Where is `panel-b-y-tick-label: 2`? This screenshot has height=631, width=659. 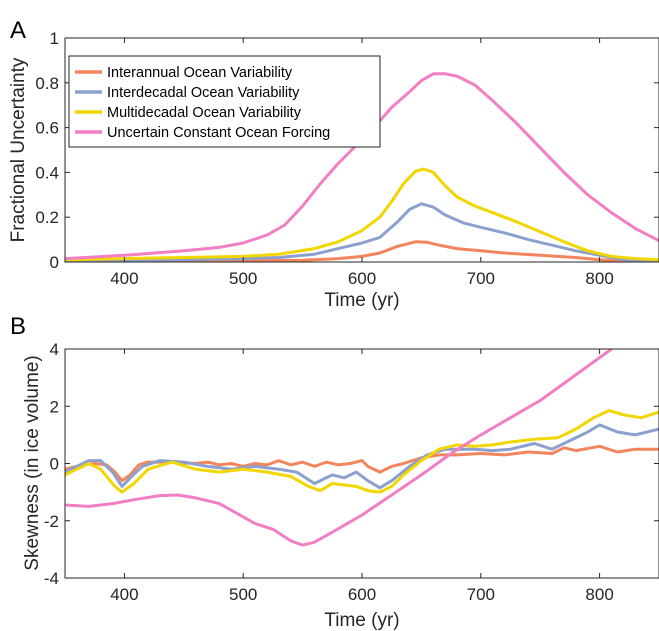 panel-b-y-tick-label: 2 is located at coordinates (54, 406).